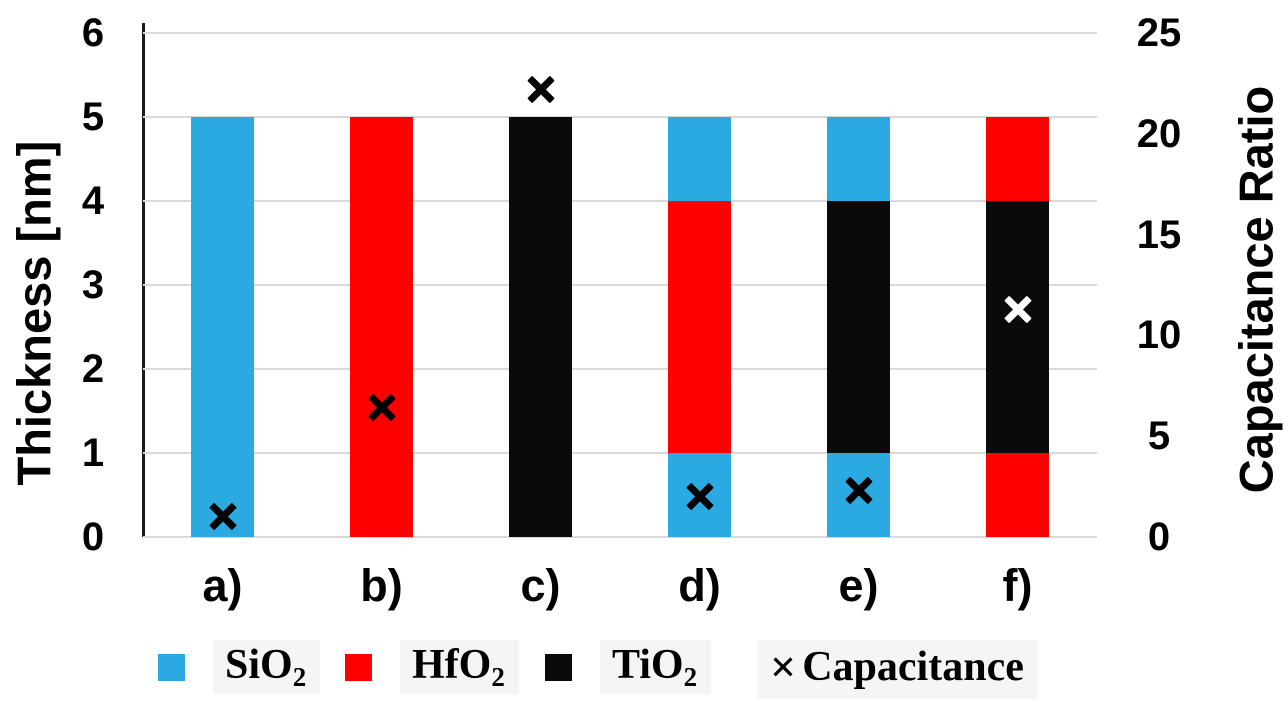 The width and height of the screenshot is (1284, 709). I want to click on legend-label-tio2: TiO2, so click(656, 667).